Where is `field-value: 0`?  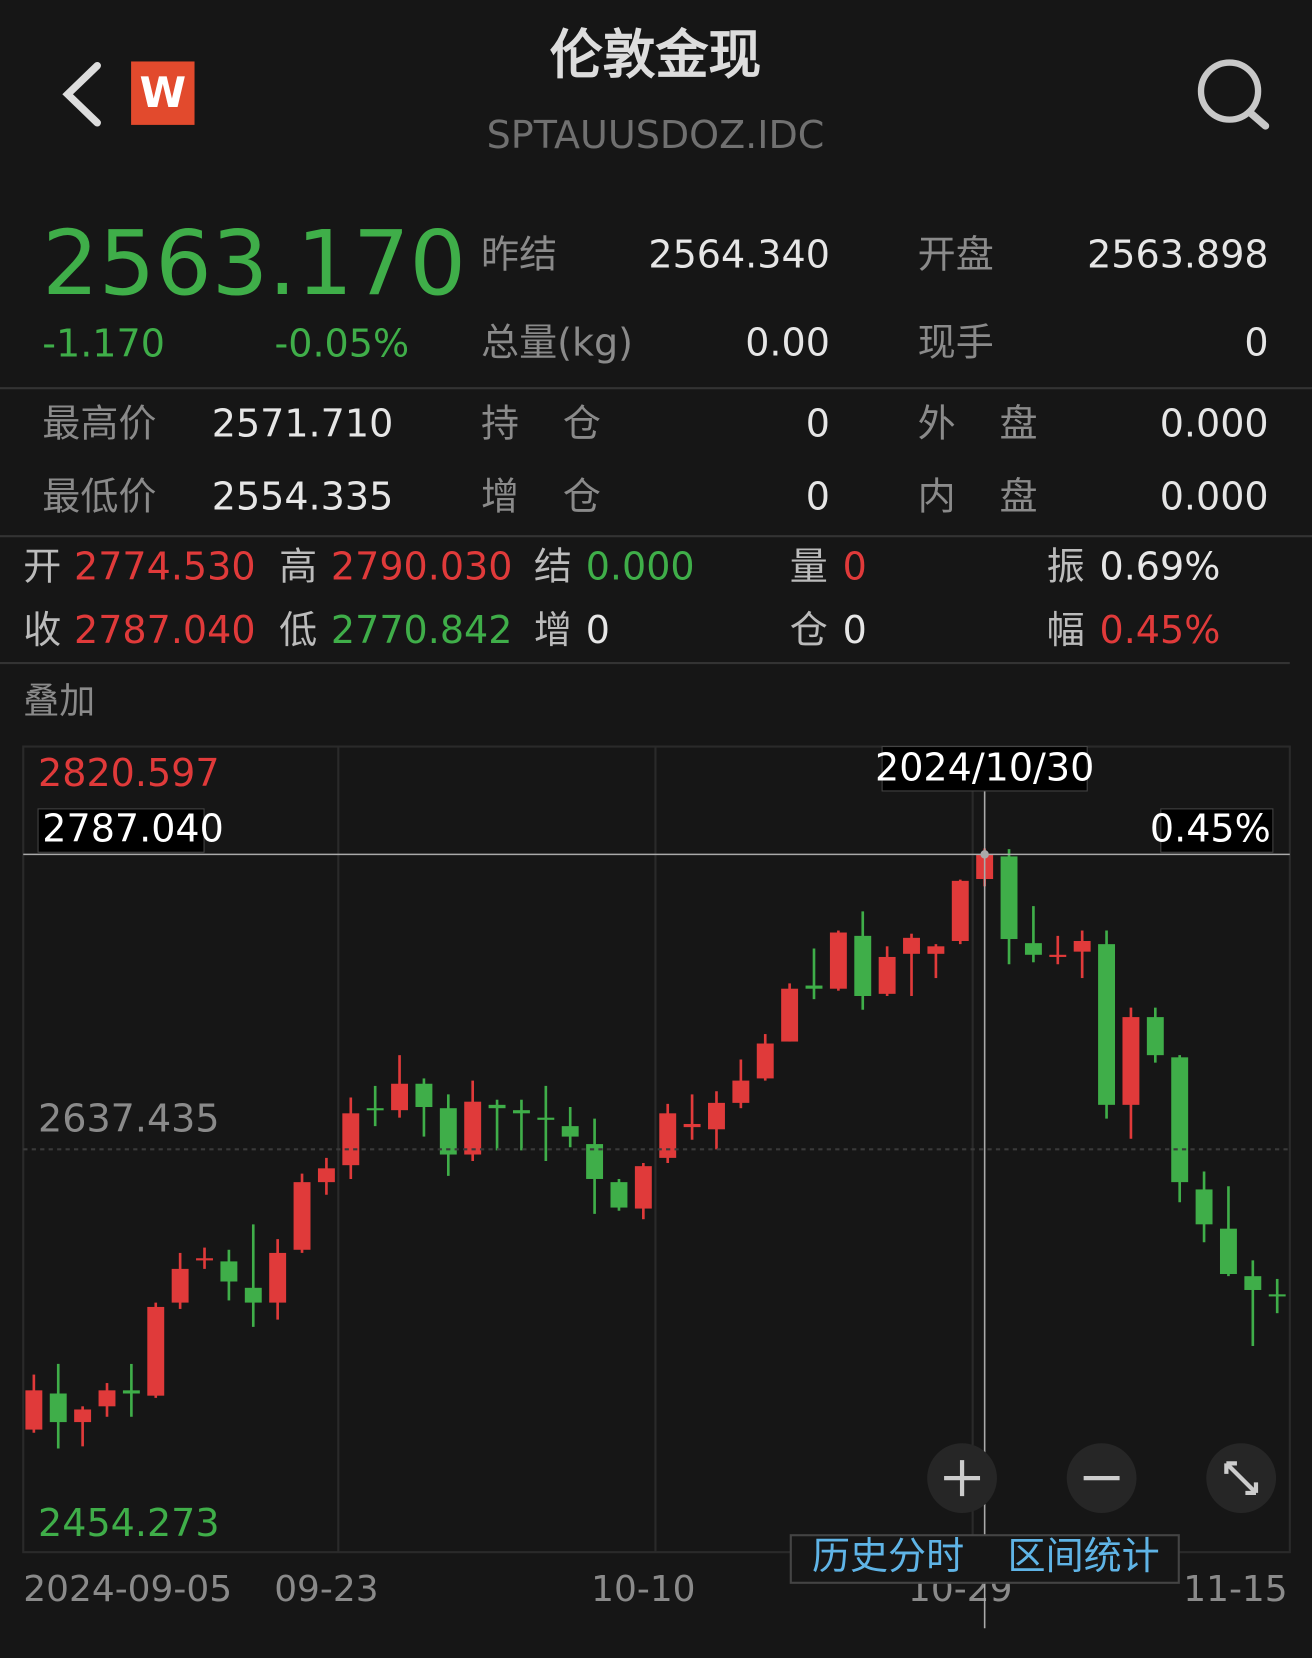
field-value: 0 is located at coordinates (1256, 342).